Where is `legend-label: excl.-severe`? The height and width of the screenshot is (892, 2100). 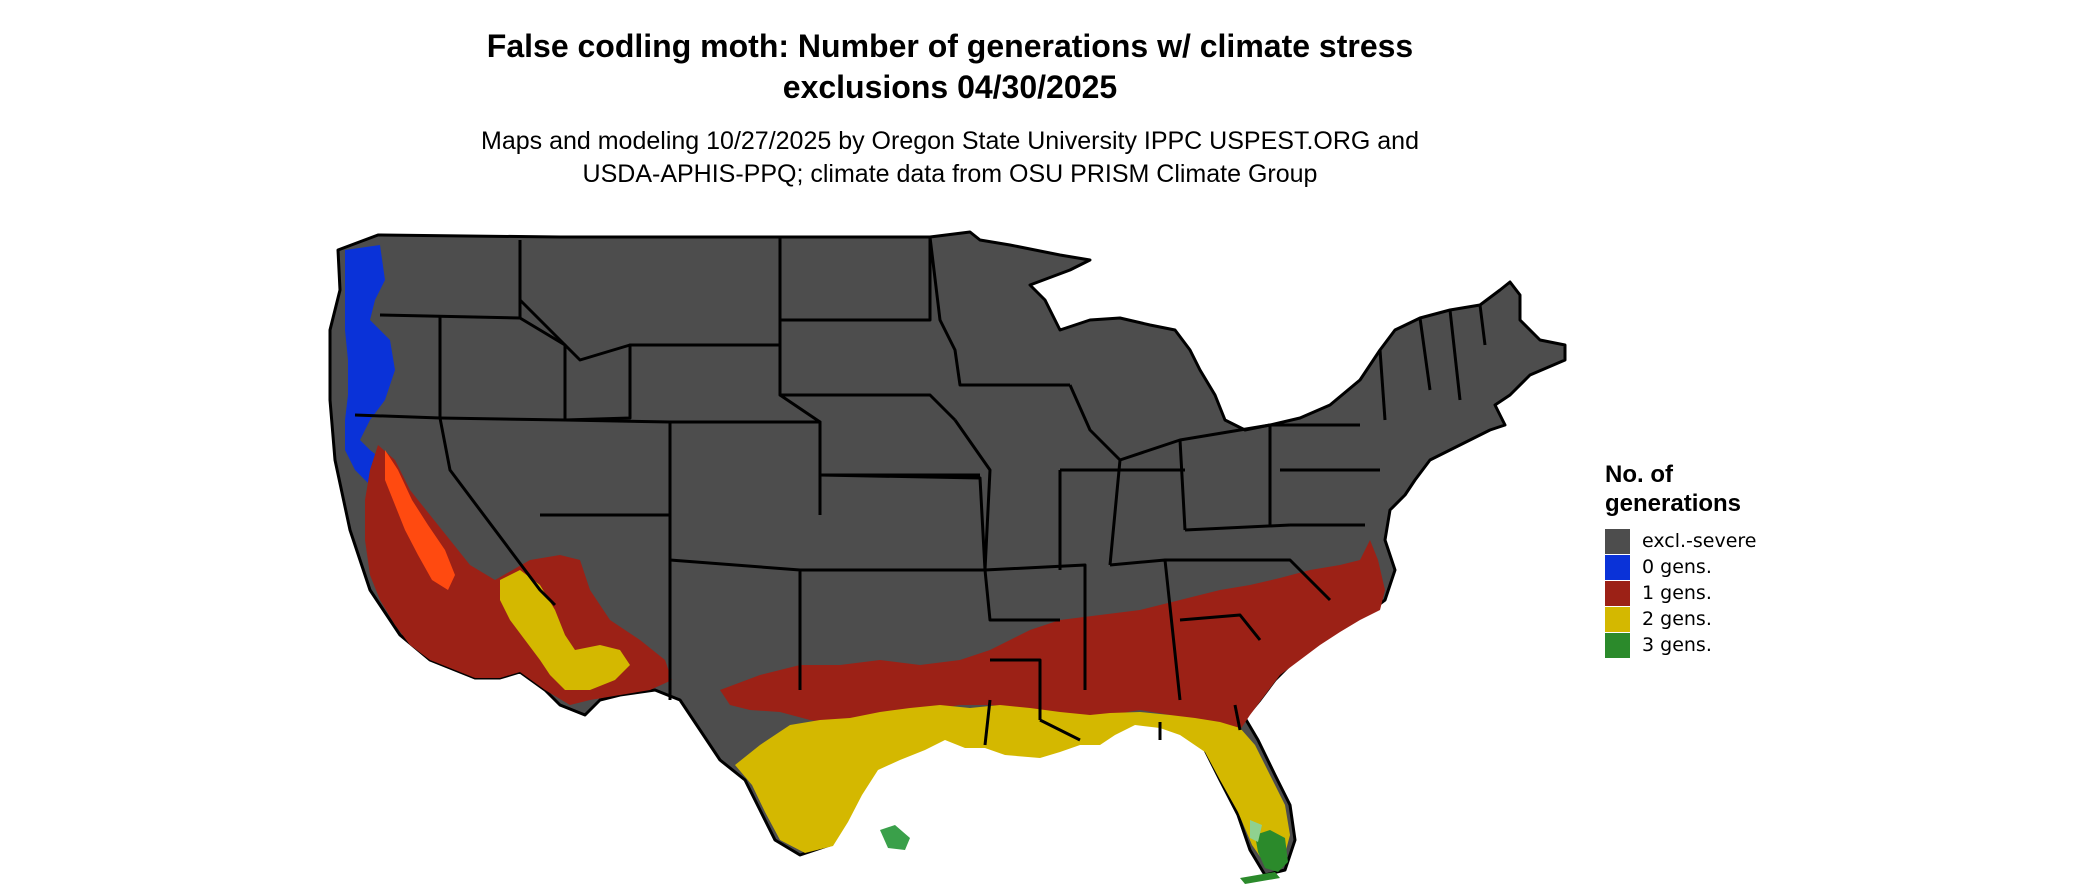
legend-label: excl.-severe is located at coordinates (1699, 541).